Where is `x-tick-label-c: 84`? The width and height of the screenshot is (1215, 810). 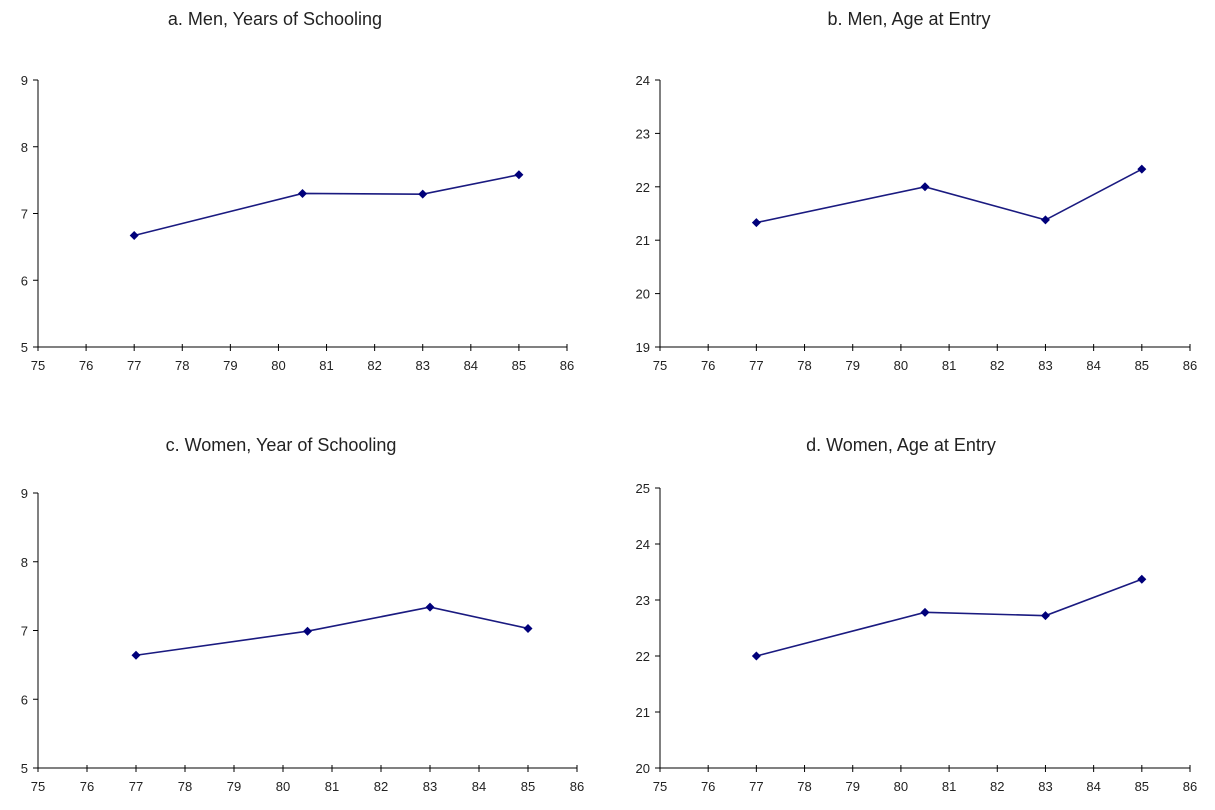 x-tick-label-c: 84 is located at coordinates (479, 786).